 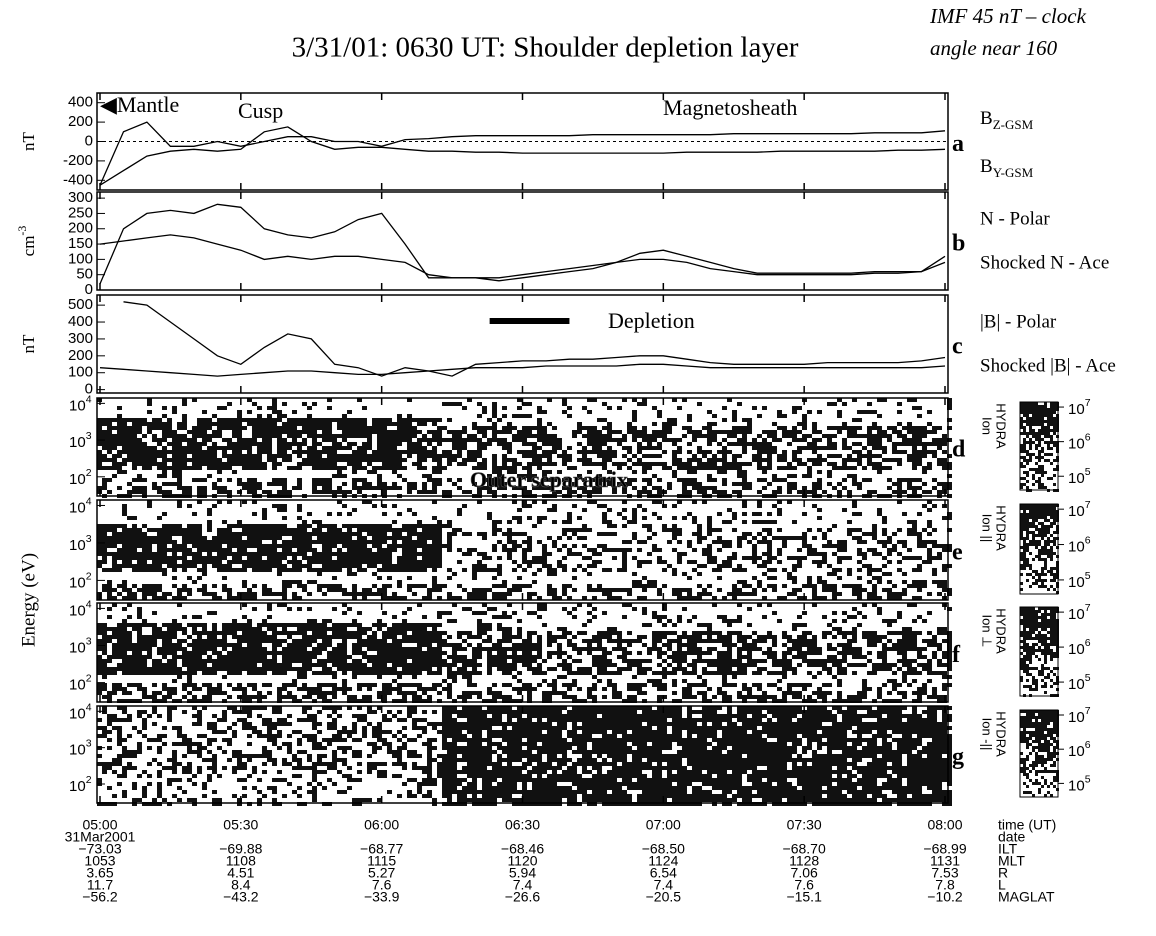 What do you see at coordinates (1088, 540) in the screenshot?
I see `colorbar-tick-label-exp: 6` at bounding box center [1088, 540].